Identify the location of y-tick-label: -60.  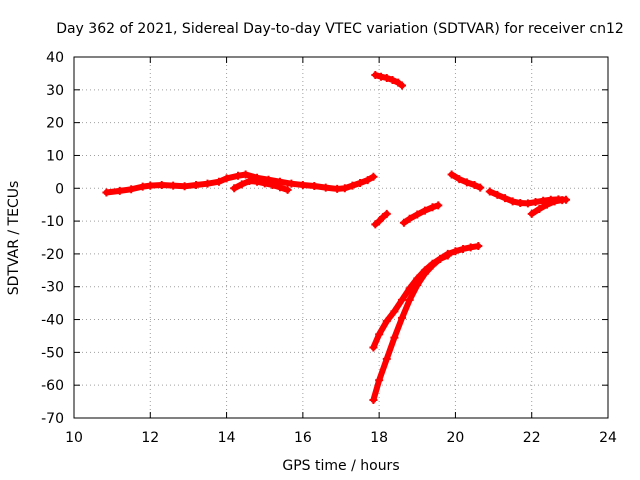
(52, 386).